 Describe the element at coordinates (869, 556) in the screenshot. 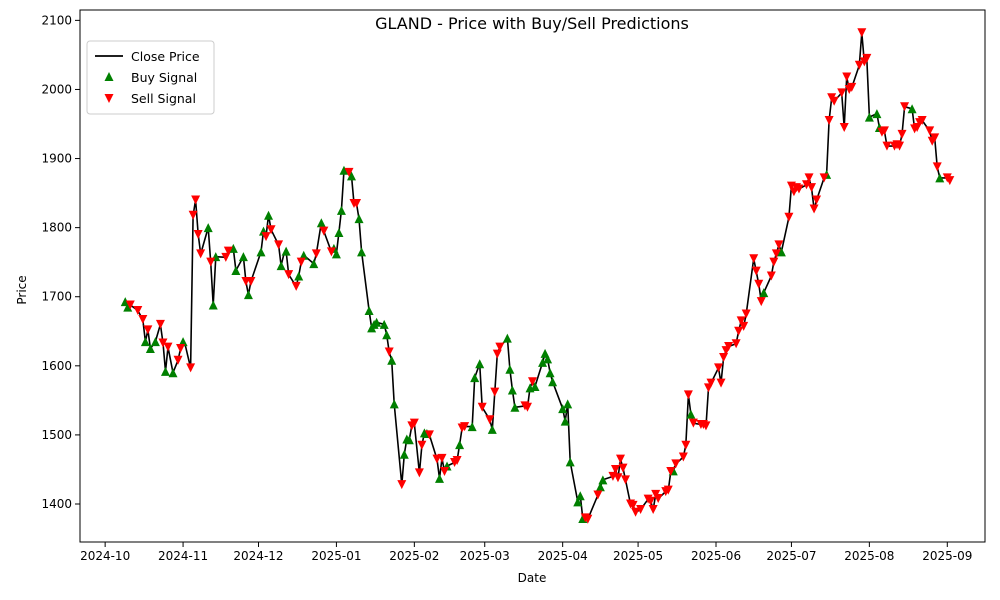

I see `x-tick-label: 2025-08` at that location.